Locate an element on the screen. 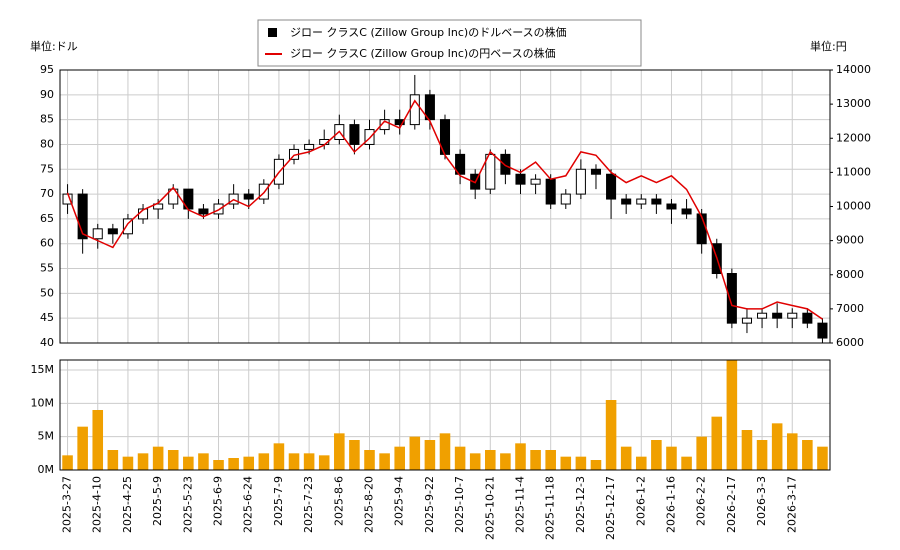 The height and width of the screenshot is (550, 900). y-tick-label: 70 is located at coordinates (47, 193).